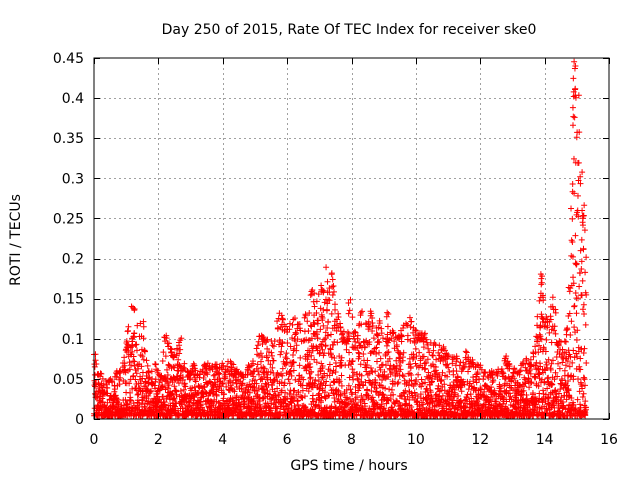 This screenshot has width=640, height=480. I want to click on y-tick-label: 0.25, so click(68, 219).